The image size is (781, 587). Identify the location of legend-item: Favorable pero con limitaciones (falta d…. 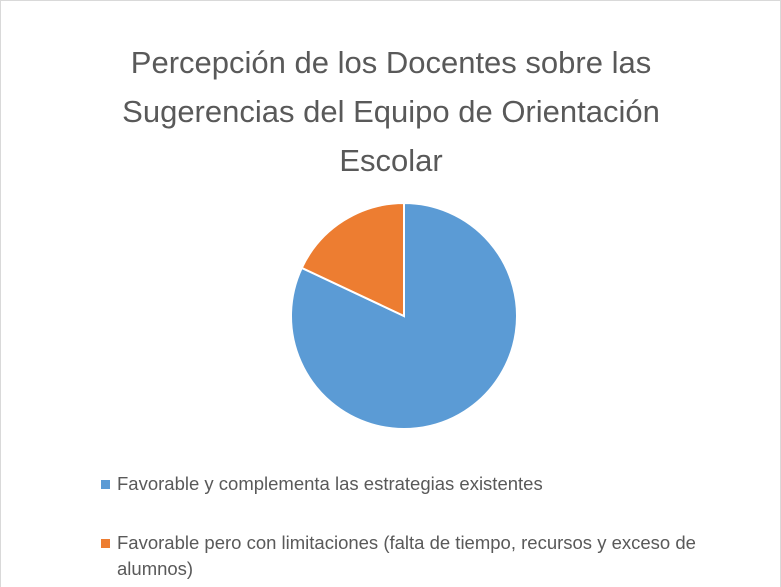
(411, 556).